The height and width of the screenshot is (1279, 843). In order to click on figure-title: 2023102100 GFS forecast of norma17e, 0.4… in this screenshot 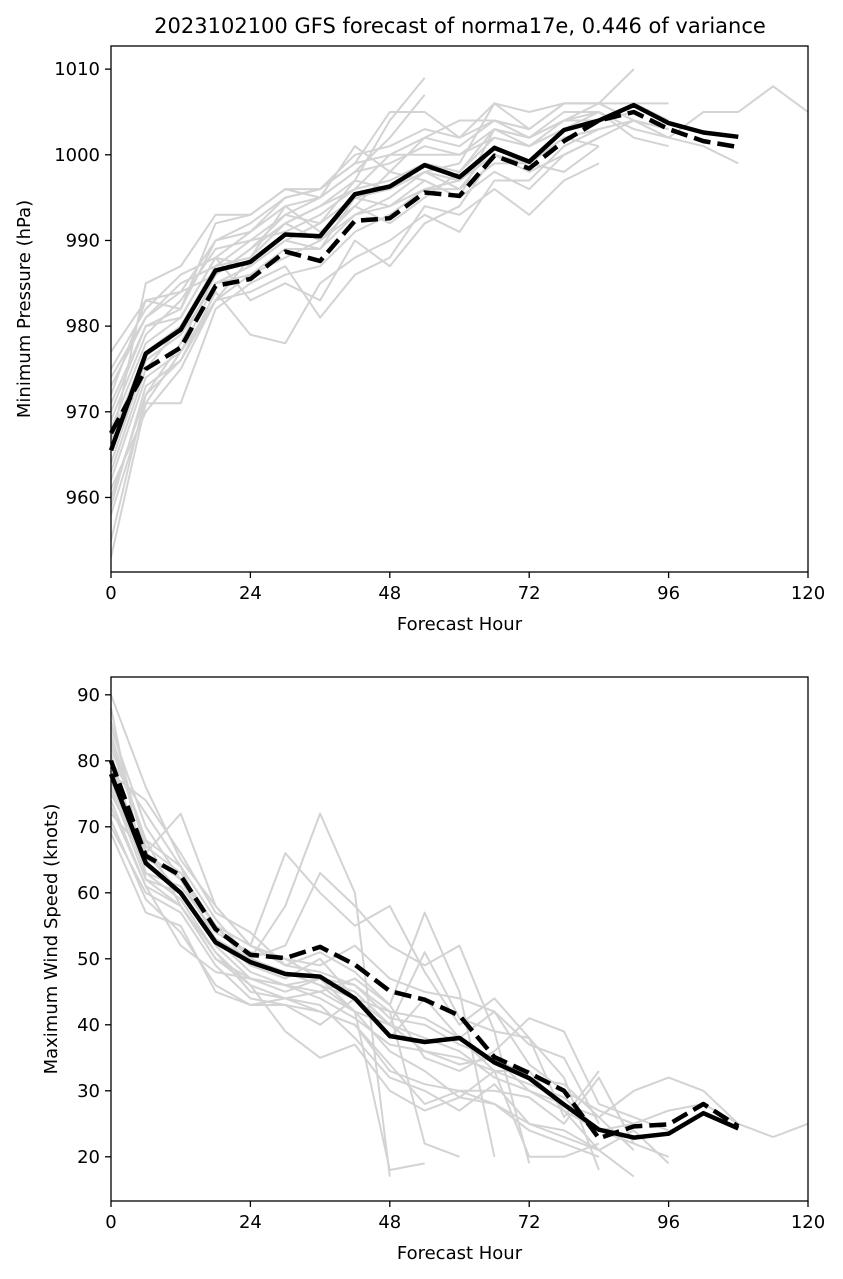, I will do `click(460, 26)`.